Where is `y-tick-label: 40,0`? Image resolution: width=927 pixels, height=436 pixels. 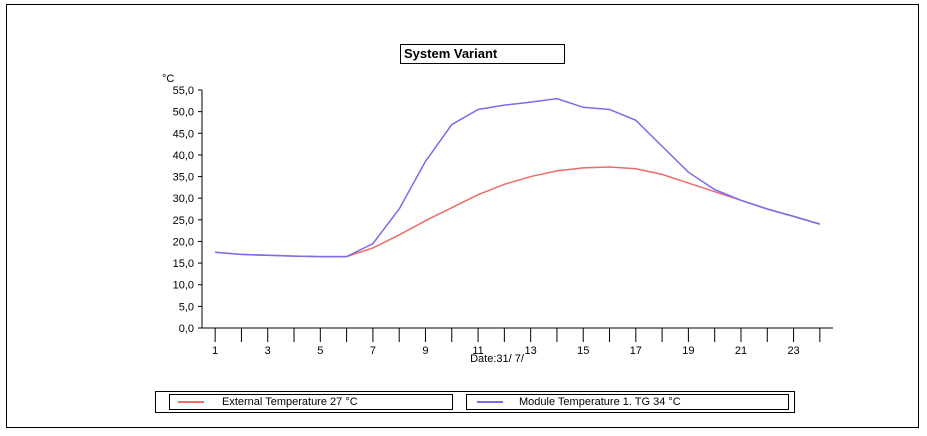 y-tick-label: 40,0 is located at coordinates (183, 156).